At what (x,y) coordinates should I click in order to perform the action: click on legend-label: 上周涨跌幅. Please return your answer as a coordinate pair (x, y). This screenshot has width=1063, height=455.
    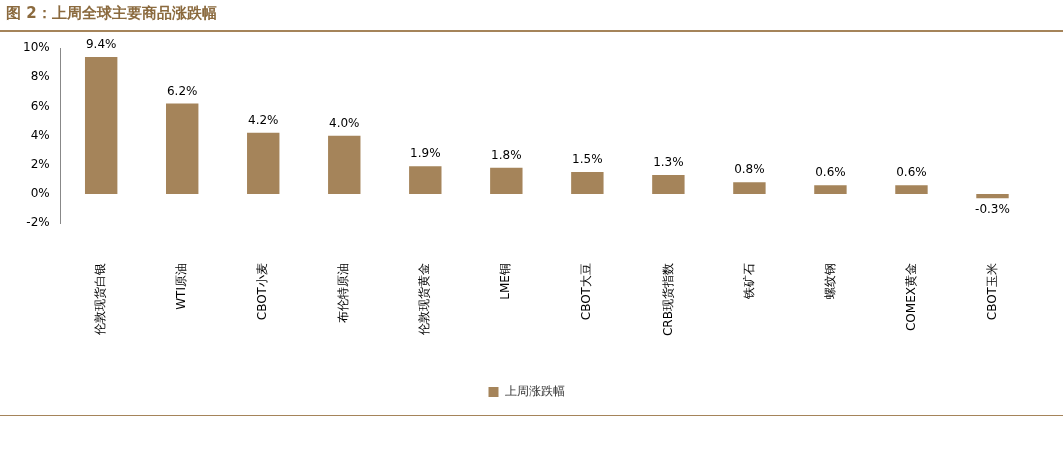
    Looking at the image, I should click on (534, 391).